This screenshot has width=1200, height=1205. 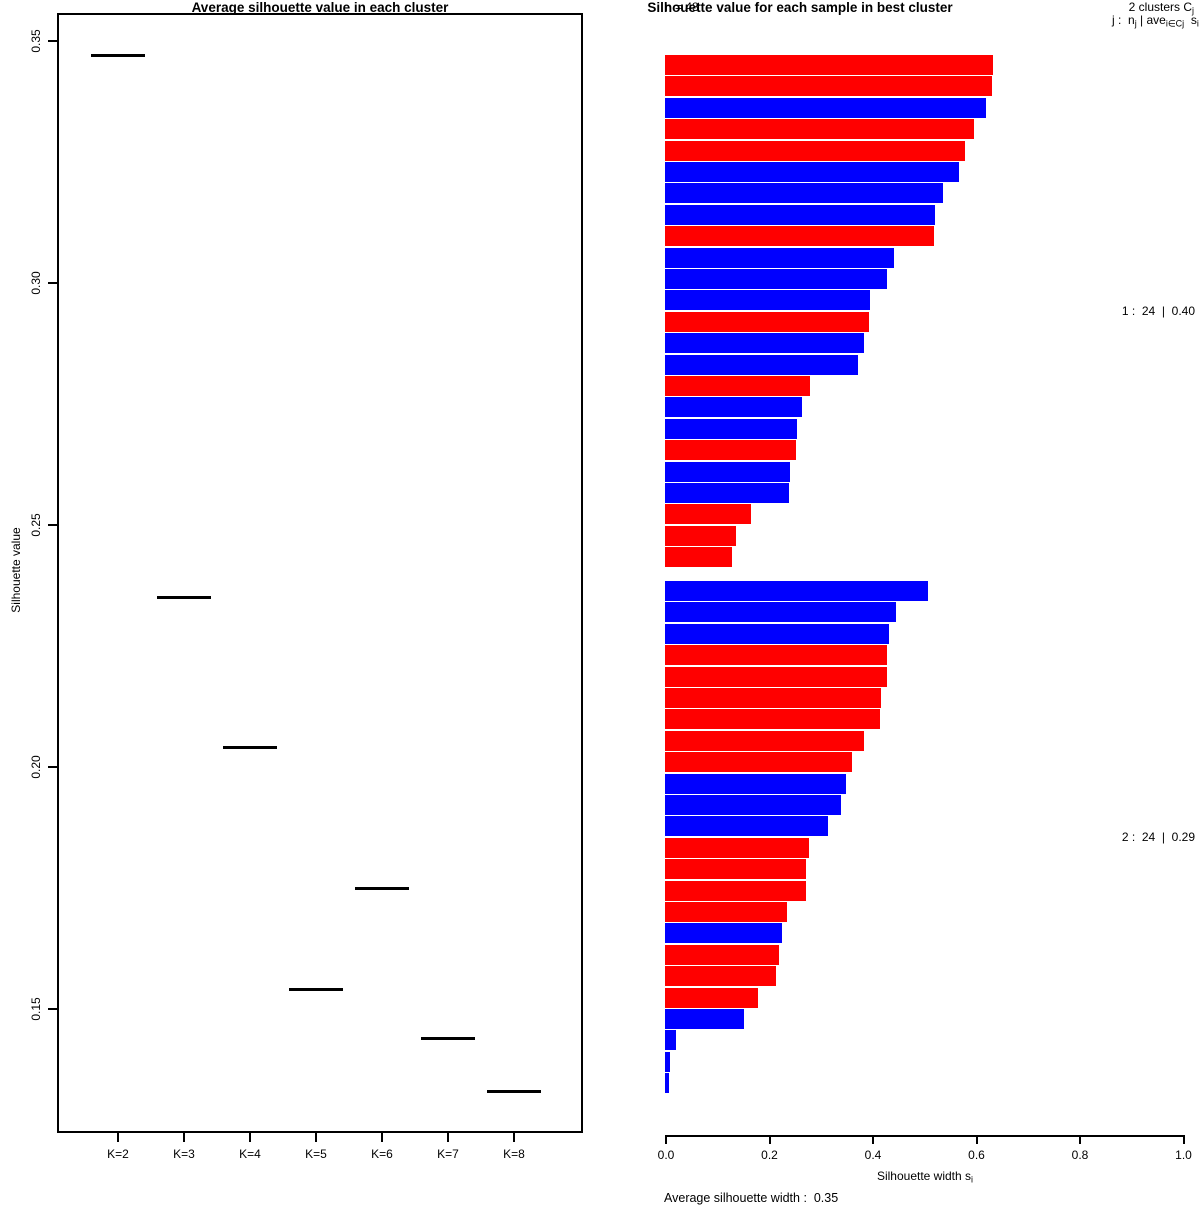 I want to click on left-y-tick-label: 0.25, so click(x=36, y=524).